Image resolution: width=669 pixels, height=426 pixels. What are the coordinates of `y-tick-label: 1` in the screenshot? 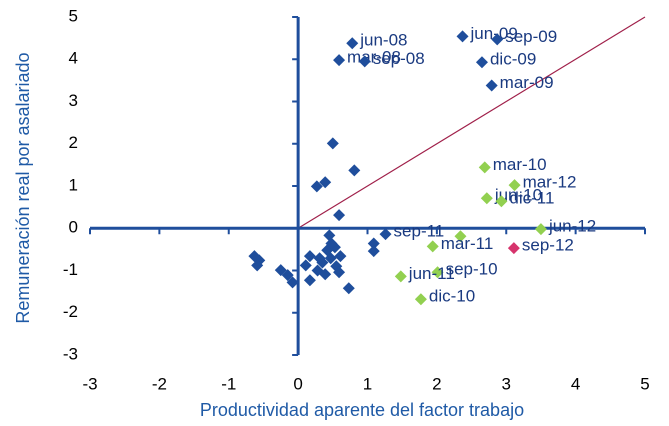 It's located at (73, 184).